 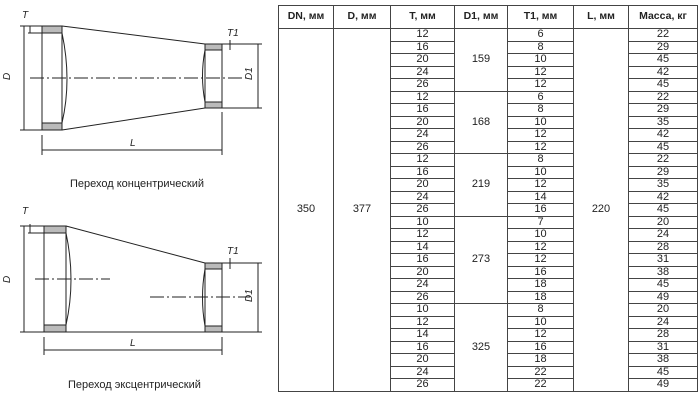 What do you see at coordinates (481, 185) in the screenshot?
I see `d1-cell: 219` at bounding box center [481, 185].